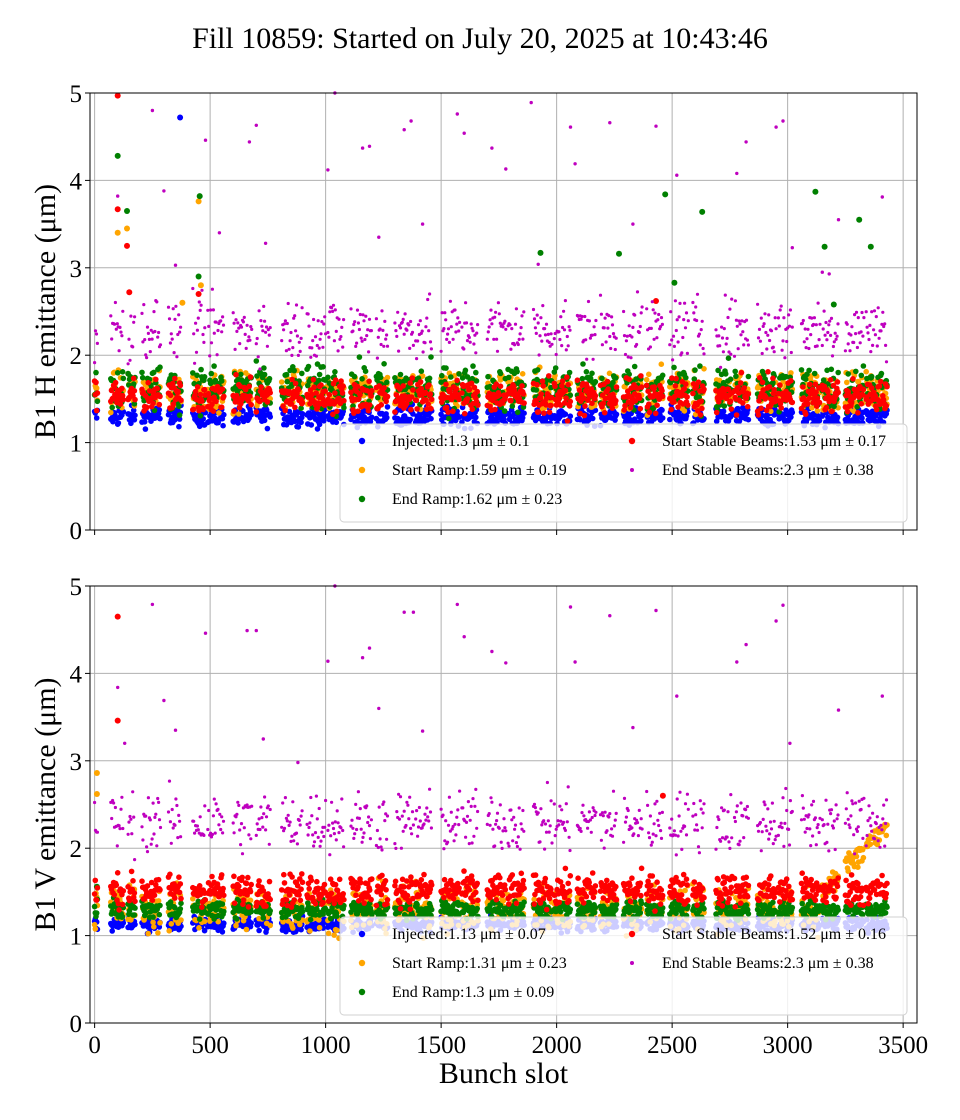 The image size is (960, 1120). I want to click on outlier-point-start_stable, so click(656, 301).